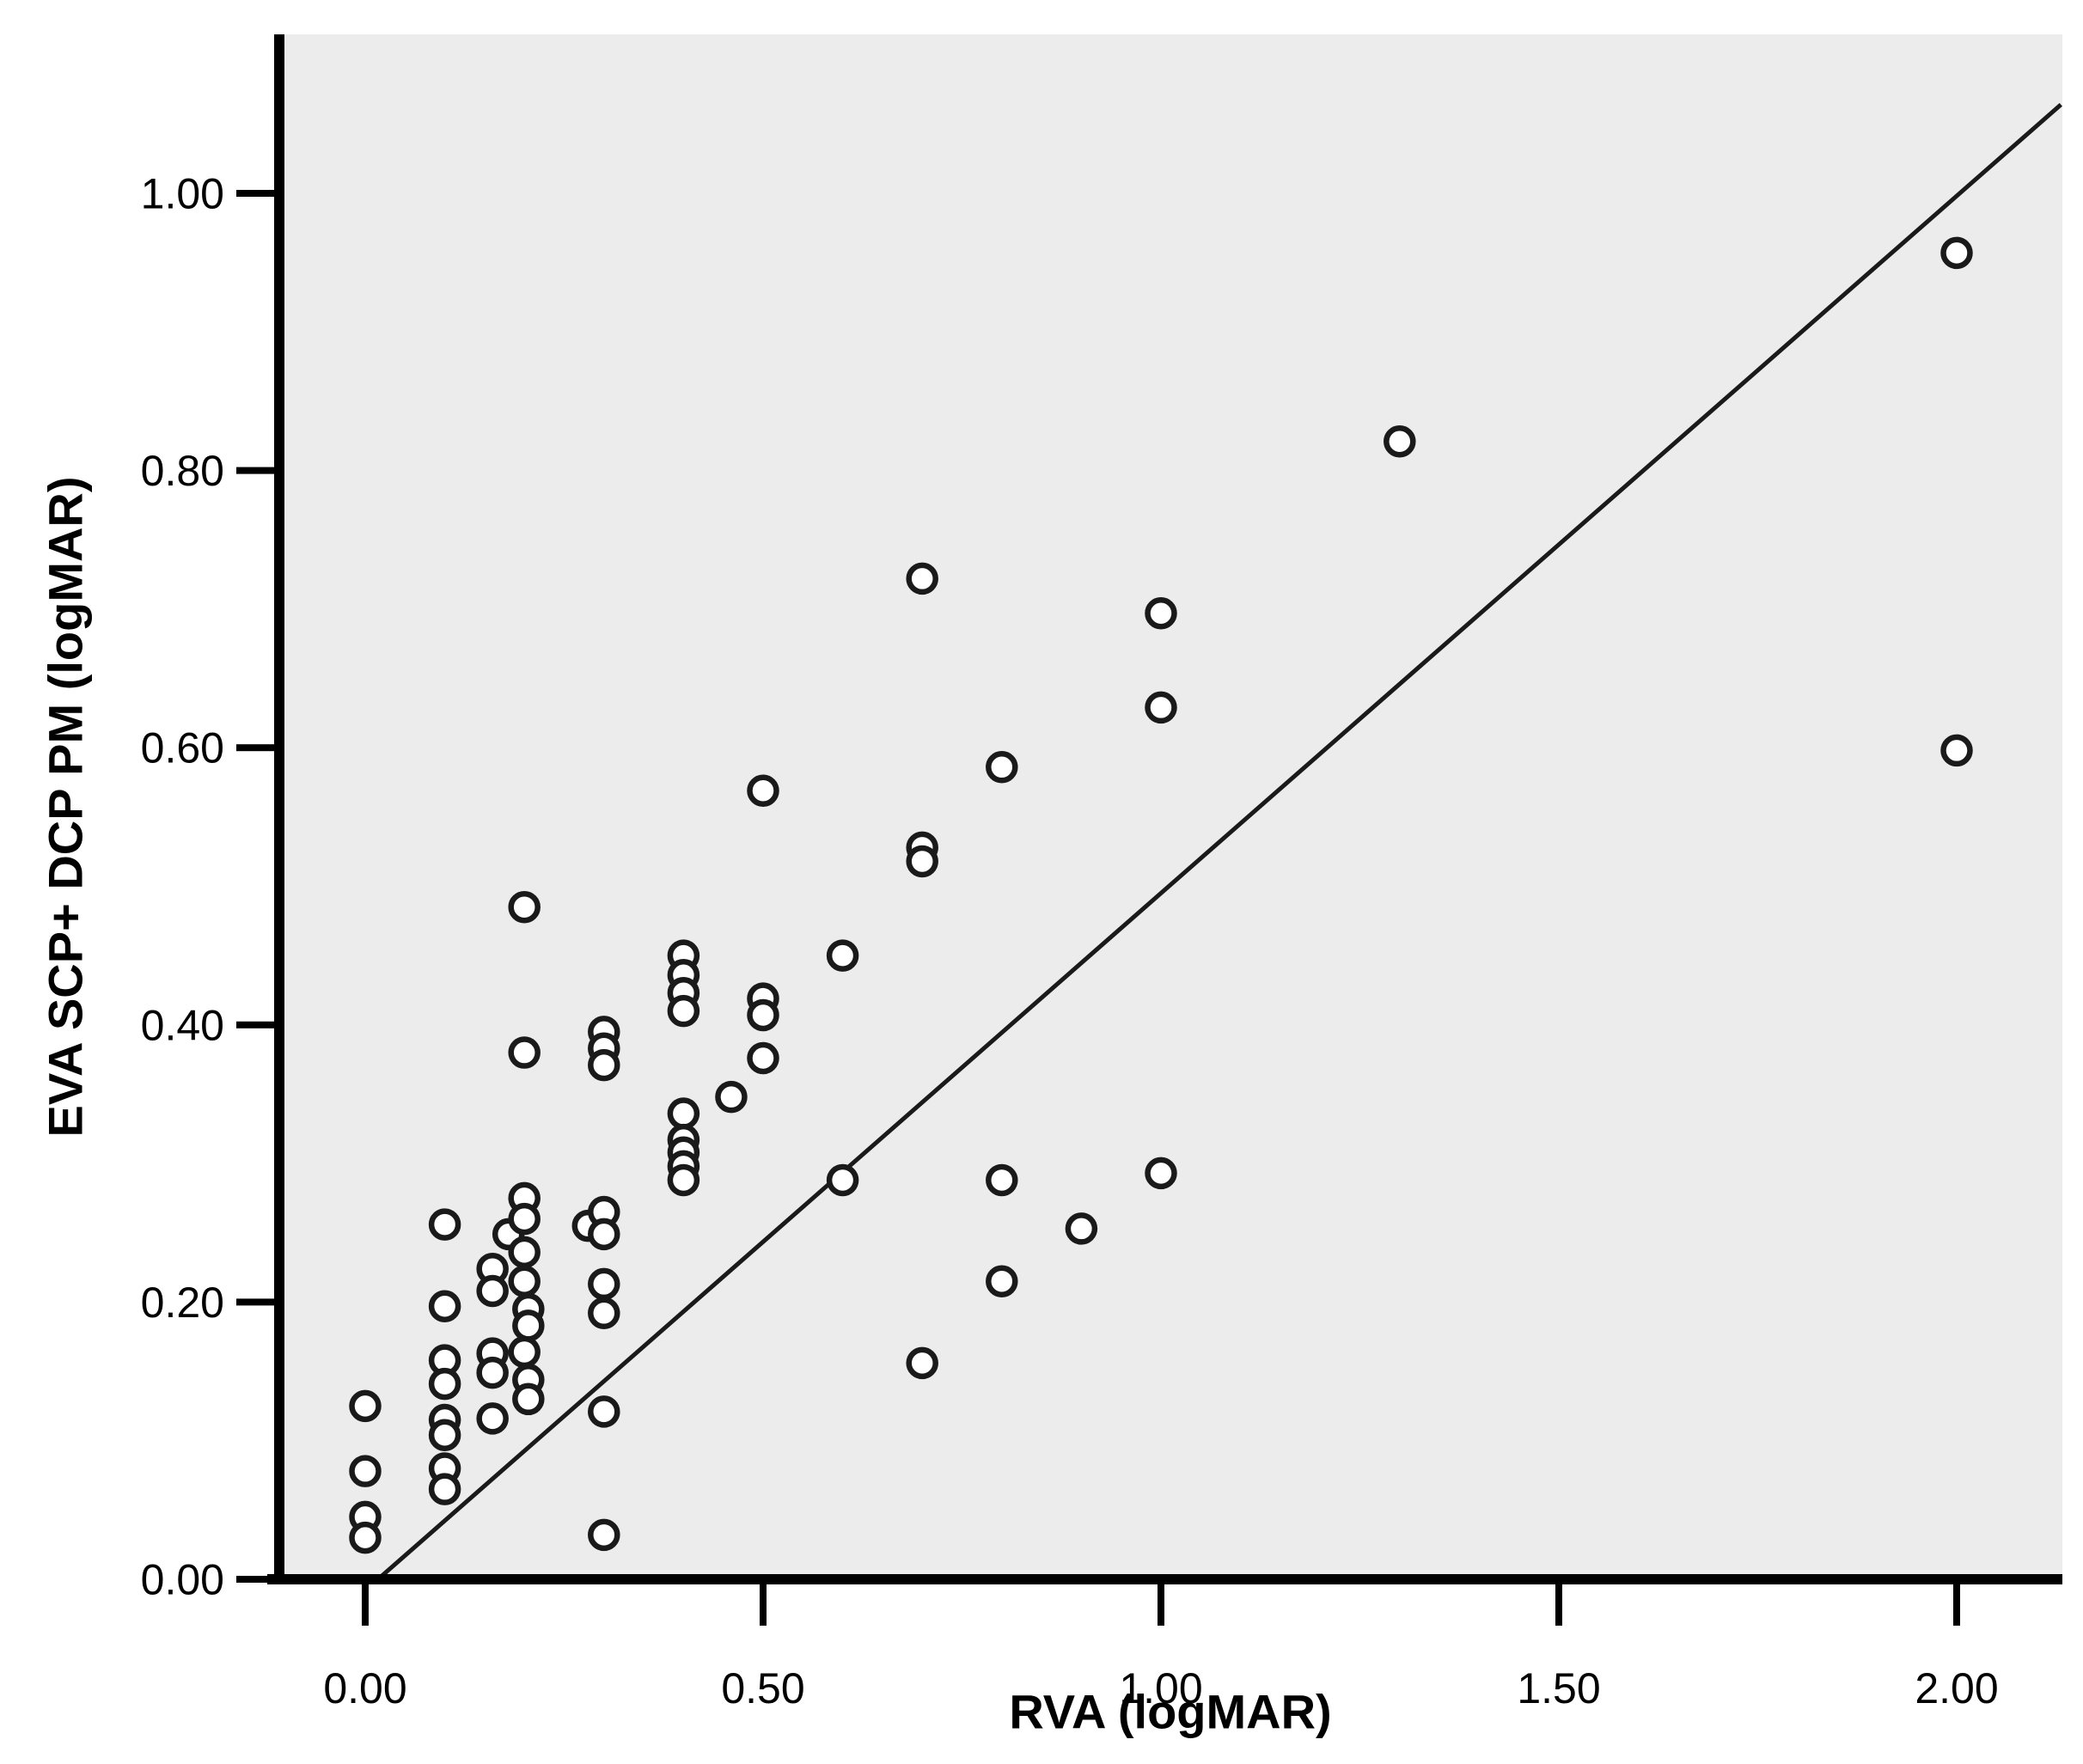  I want to click on y-tick-label: 0.00, so click(182, 1580).